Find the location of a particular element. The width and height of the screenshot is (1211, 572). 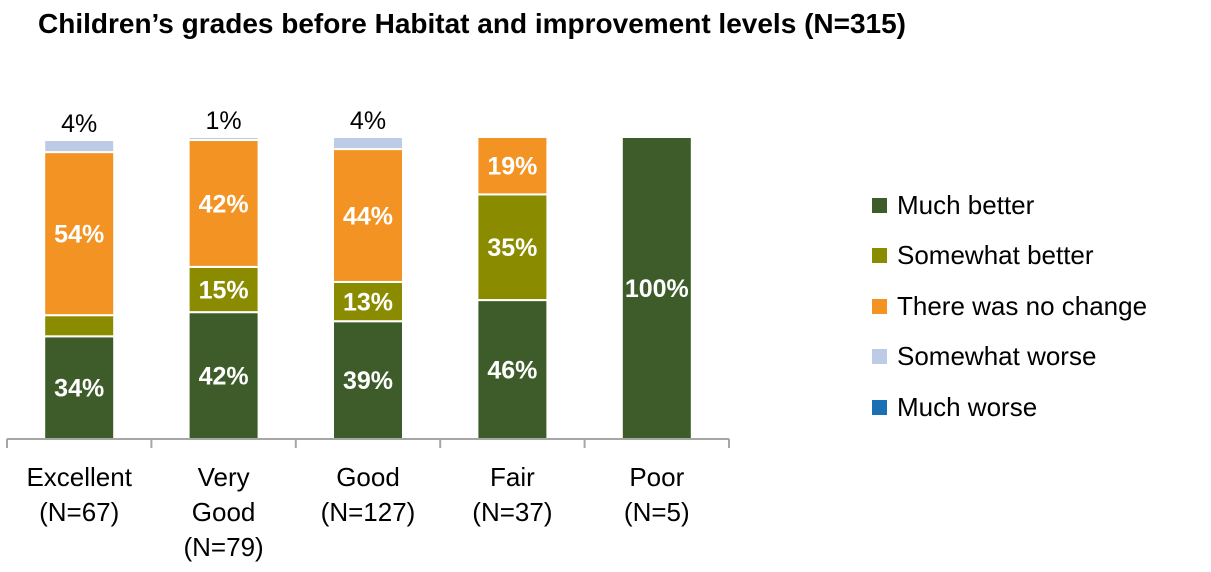

legend-label: Somewhat worse is located at coordinates (997, 356).